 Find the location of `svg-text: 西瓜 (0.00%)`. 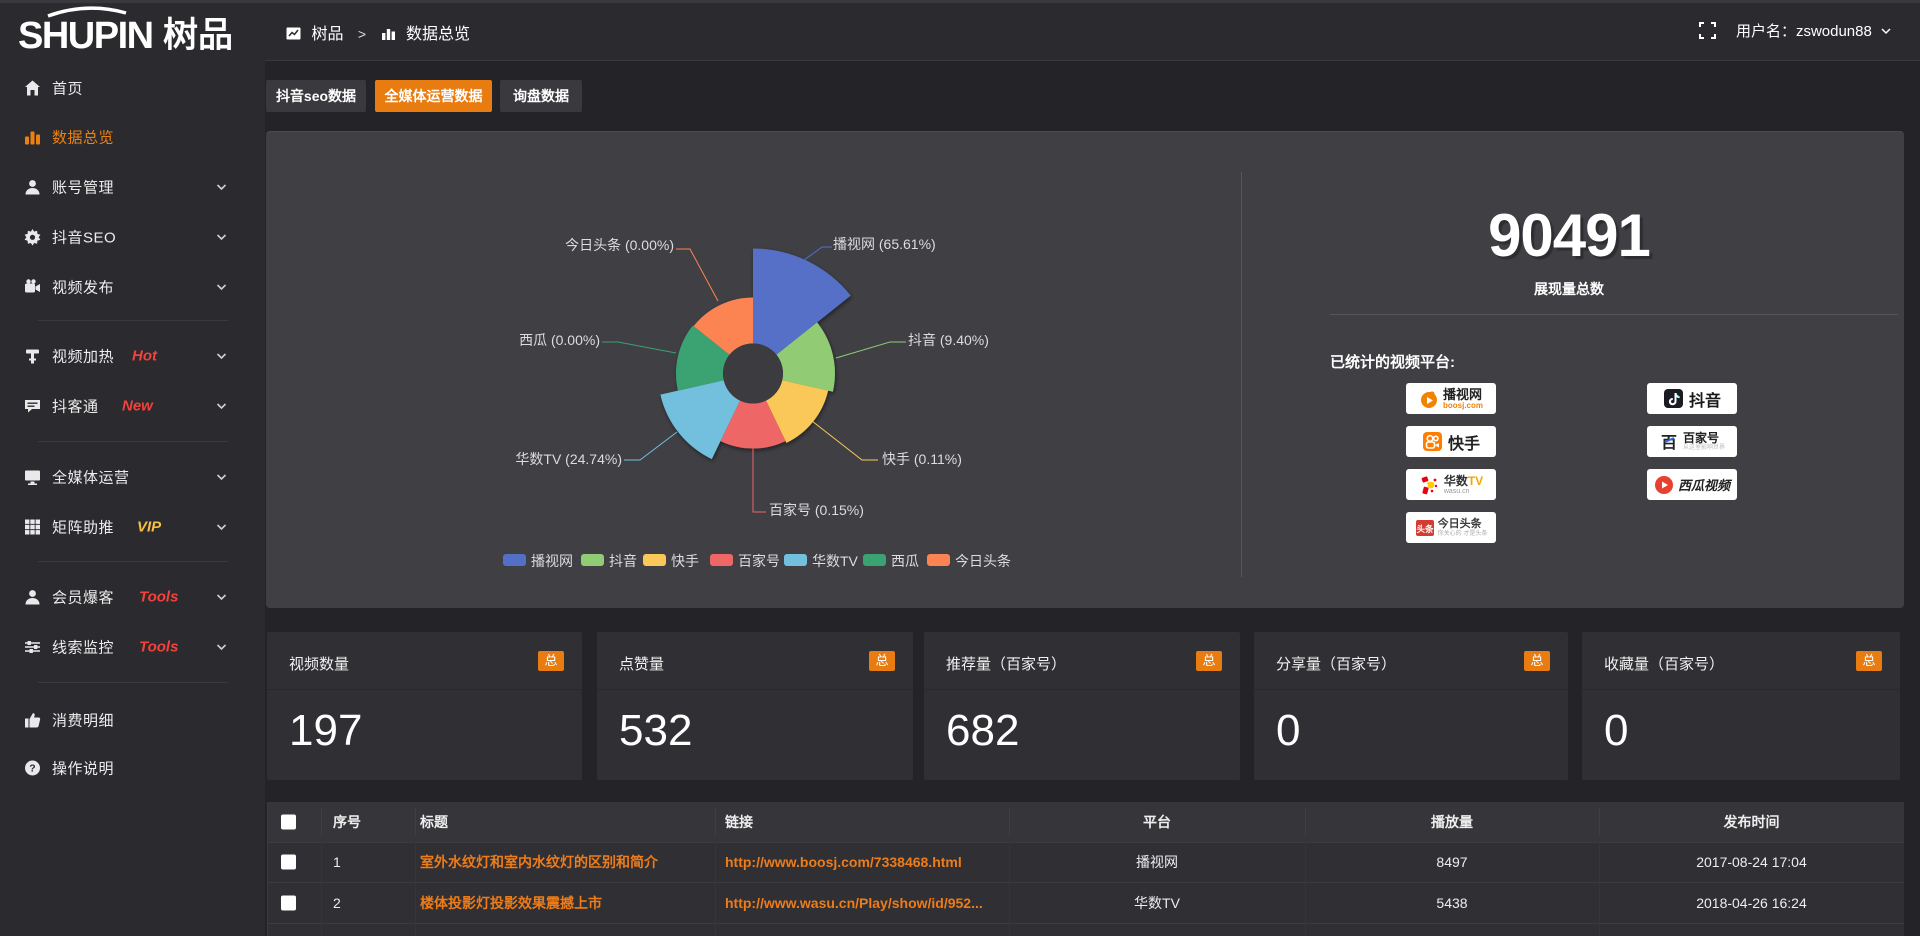

svg-text: 西瓜 (0.00%) is located at coordinates (559, 340).